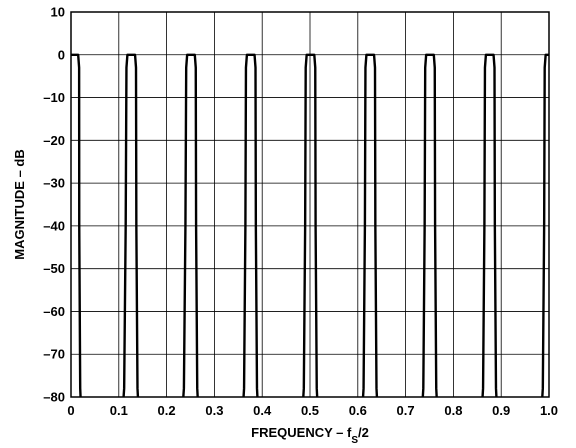 This screenshot has width=576, height=448. What do you see at coordinates (501, 410) in the screenshot?
I see `x-tick-label: 0.9` at bounding box center [501, 410].